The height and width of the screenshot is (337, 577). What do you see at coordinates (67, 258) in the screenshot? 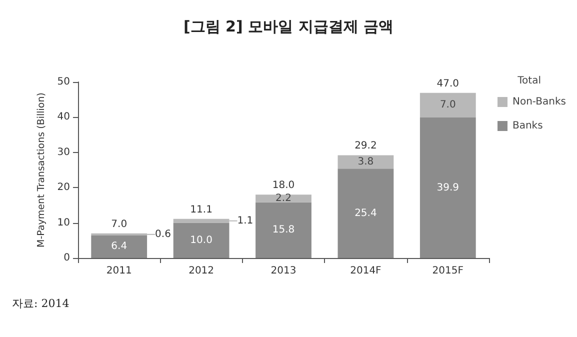
I see `y-tick-label: 0` at bounding box center [67, 258].